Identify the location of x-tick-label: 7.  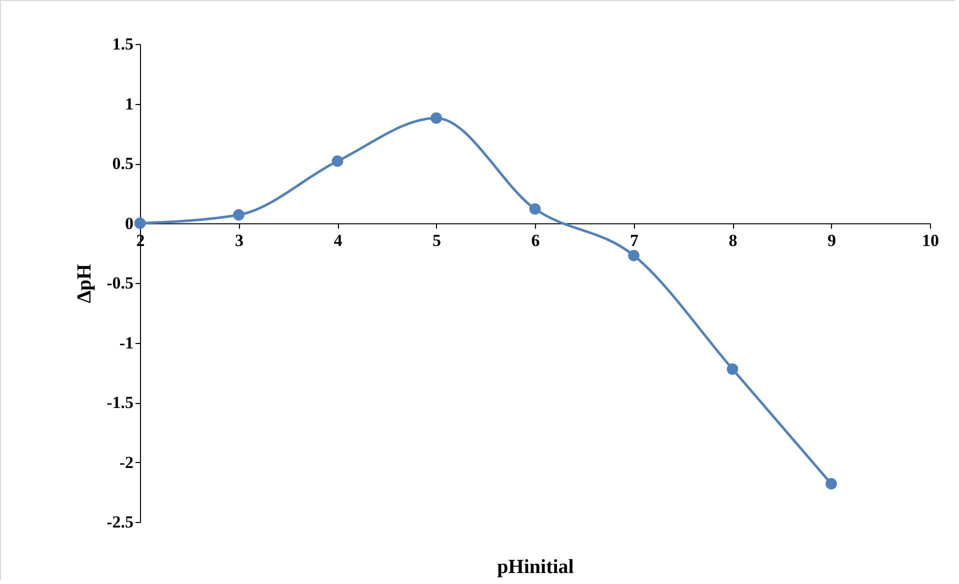
(634, 240).